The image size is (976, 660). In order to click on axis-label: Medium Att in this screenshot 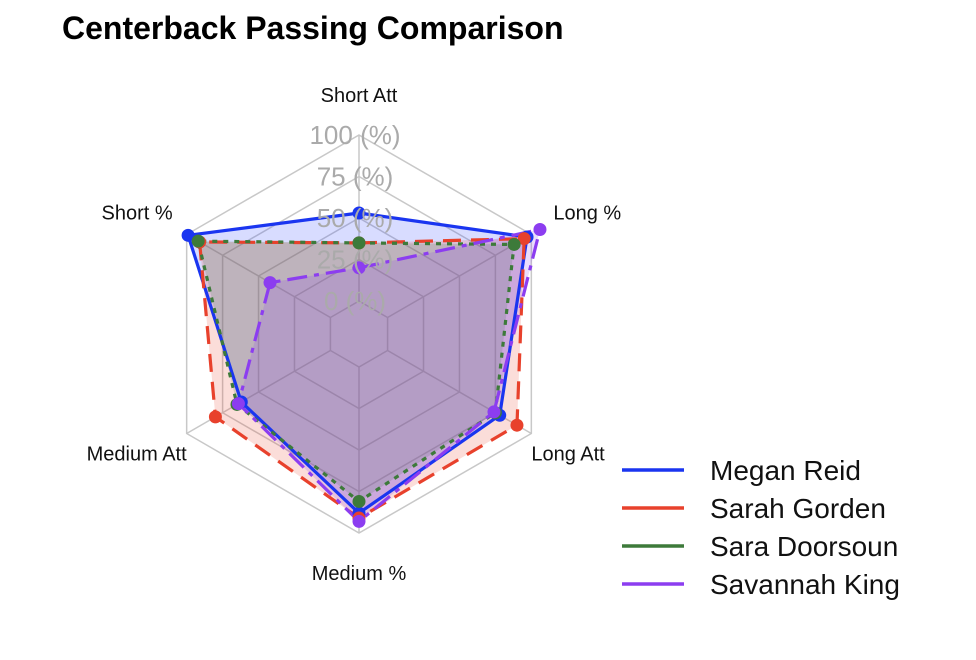, I will do `click(137, 455)`.